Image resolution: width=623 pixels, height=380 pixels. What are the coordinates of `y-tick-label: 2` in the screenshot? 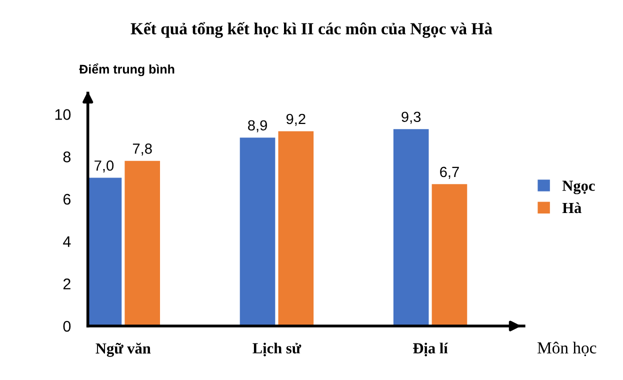 It's located at (66, 284).